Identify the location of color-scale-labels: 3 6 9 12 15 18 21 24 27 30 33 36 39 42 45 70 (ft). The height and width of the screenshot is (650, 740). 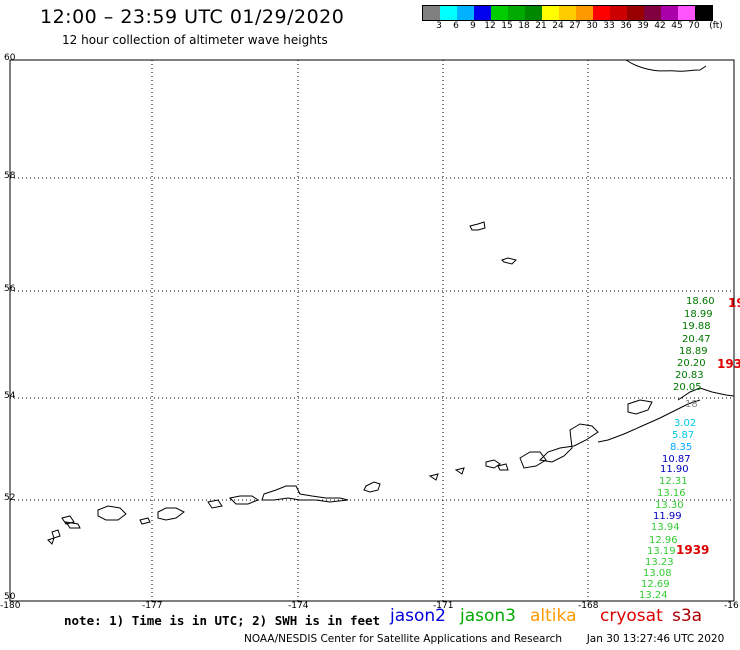
(581, 27).